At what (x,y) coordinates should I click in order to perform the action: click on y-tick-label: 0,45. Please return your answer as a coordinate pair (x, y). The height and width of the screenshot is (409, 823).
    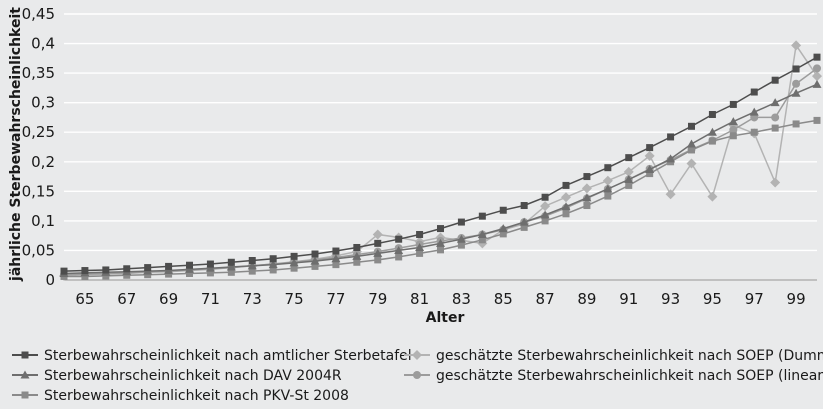
    Looking at the image, I should click on (38, 14).